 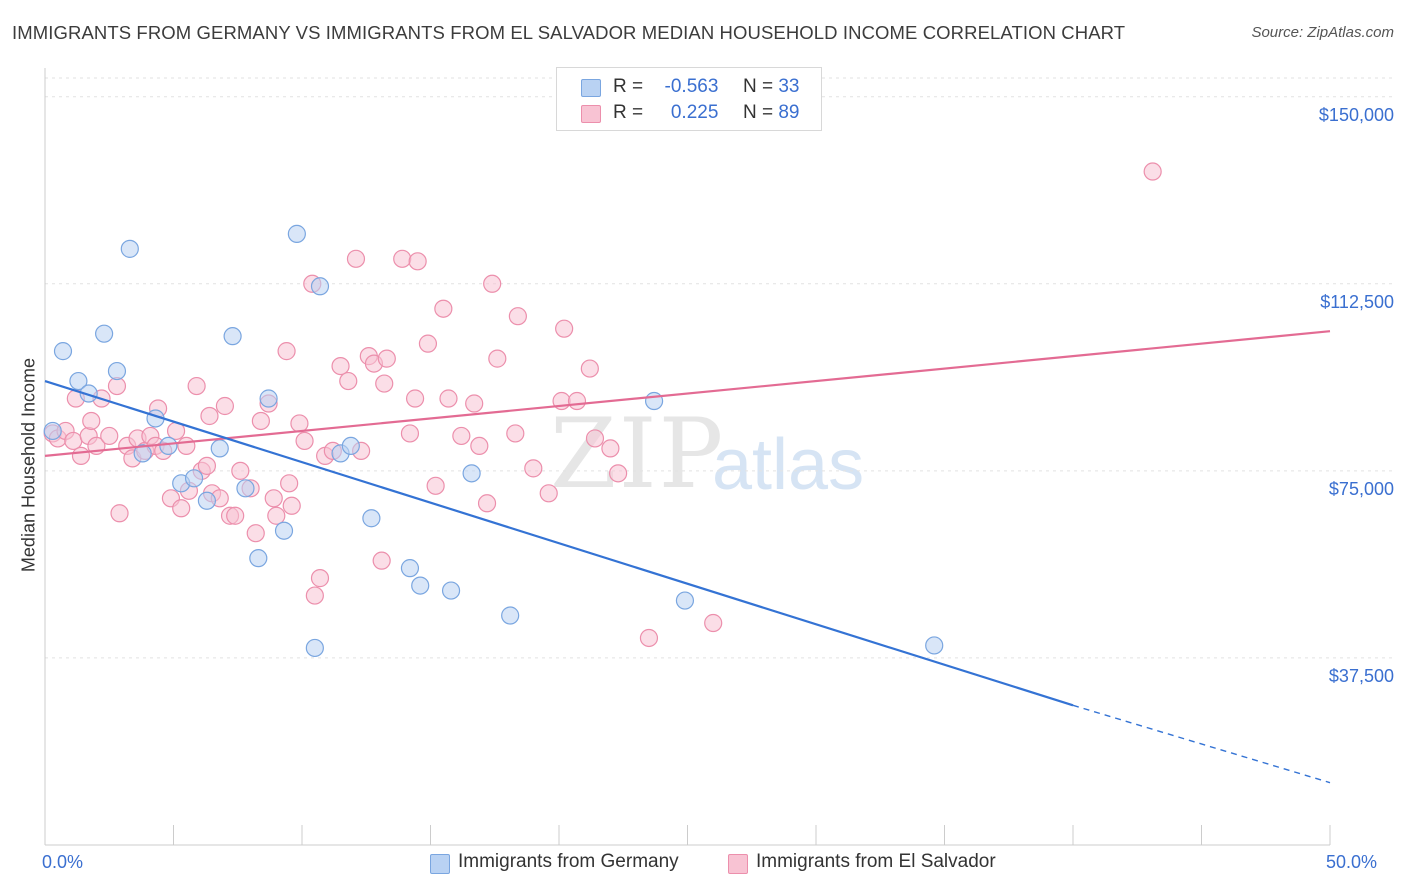 I want to click on x-tick-label-max: 50.0%, so click(x=1352, y=862).